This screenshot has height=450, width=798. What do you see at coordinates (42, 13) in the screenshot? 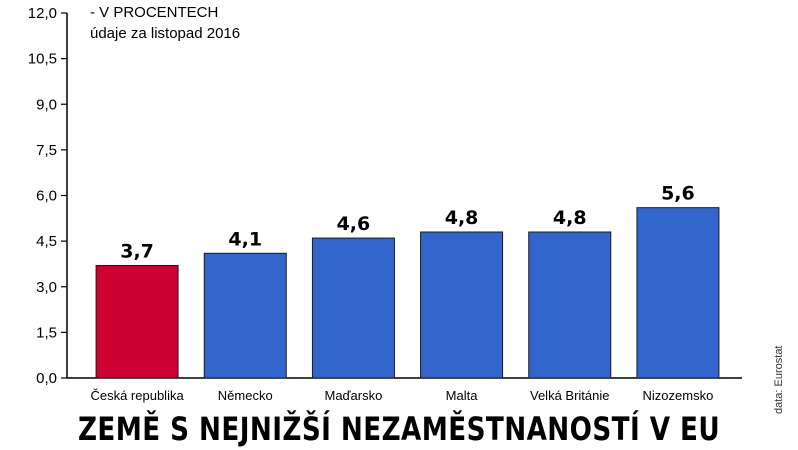
I see `y-tick-label: 12,0` at bounding box center [42, 13].